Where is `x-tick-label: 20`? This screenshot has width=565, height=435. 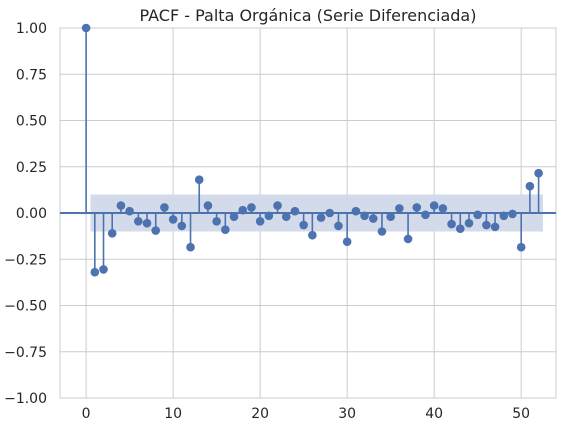 x-tick-label: 20 is located at coordinates (260, 414).